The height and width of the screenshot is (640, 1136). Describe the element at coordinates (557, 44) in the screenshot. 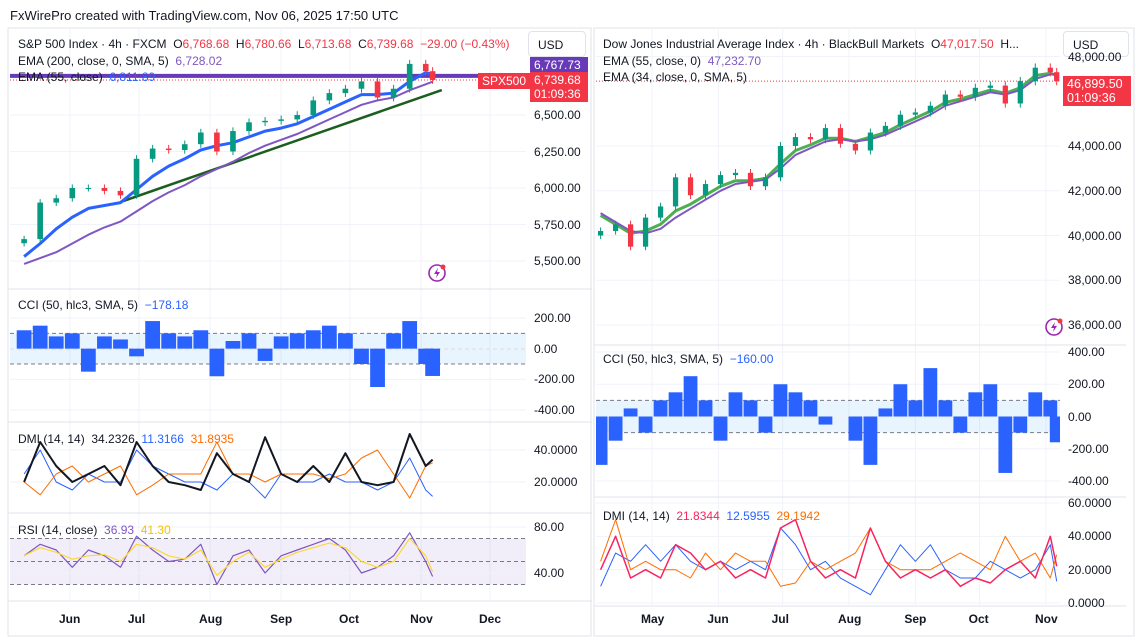

I see `left-currency-button: USD` at that location.